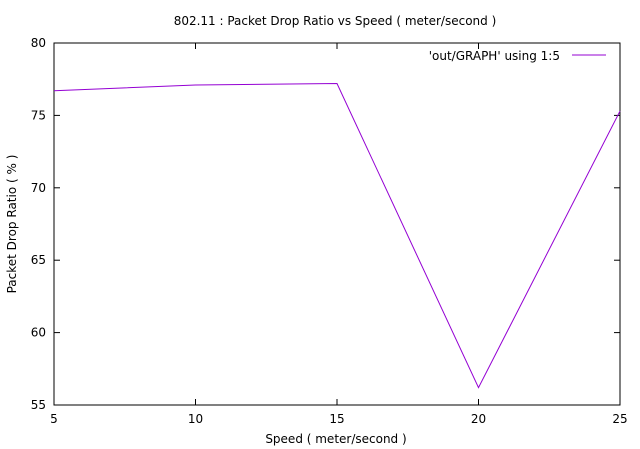 The image size is (640, 449). Describe the element at coordinates (38, 43) in the screenshot. I see `y-tick-label: 80` at that location.